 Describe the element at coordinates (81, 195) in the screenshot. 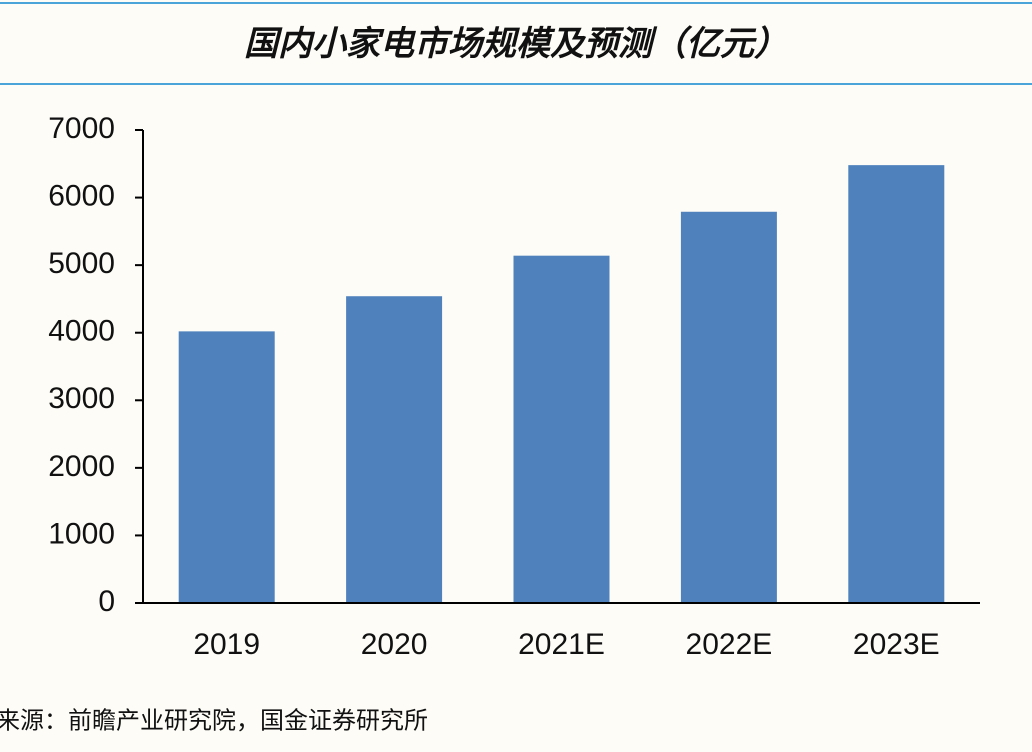

I see `y-tick-label: 6000` at that location.